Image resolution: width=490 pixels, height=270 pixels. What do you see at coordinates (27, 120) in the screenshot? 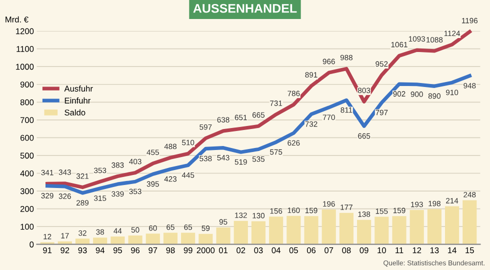
I see `y-tick-label: 700` at bounding box center [27, 120].